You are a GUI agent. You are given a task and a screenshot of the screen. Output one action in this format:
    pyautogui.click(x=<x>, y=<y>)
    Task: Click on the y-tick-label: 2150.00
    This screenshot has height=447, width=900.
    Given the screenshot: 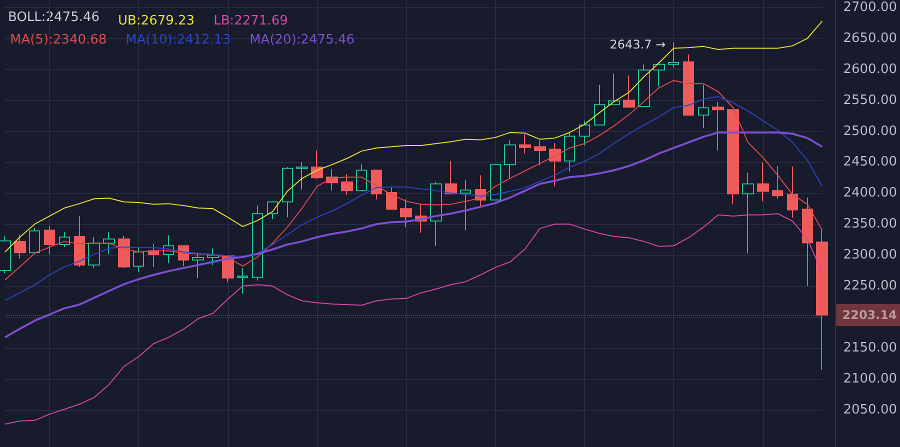 What is the action you would take?
    pyautogui.click(x=870, y=348)
    